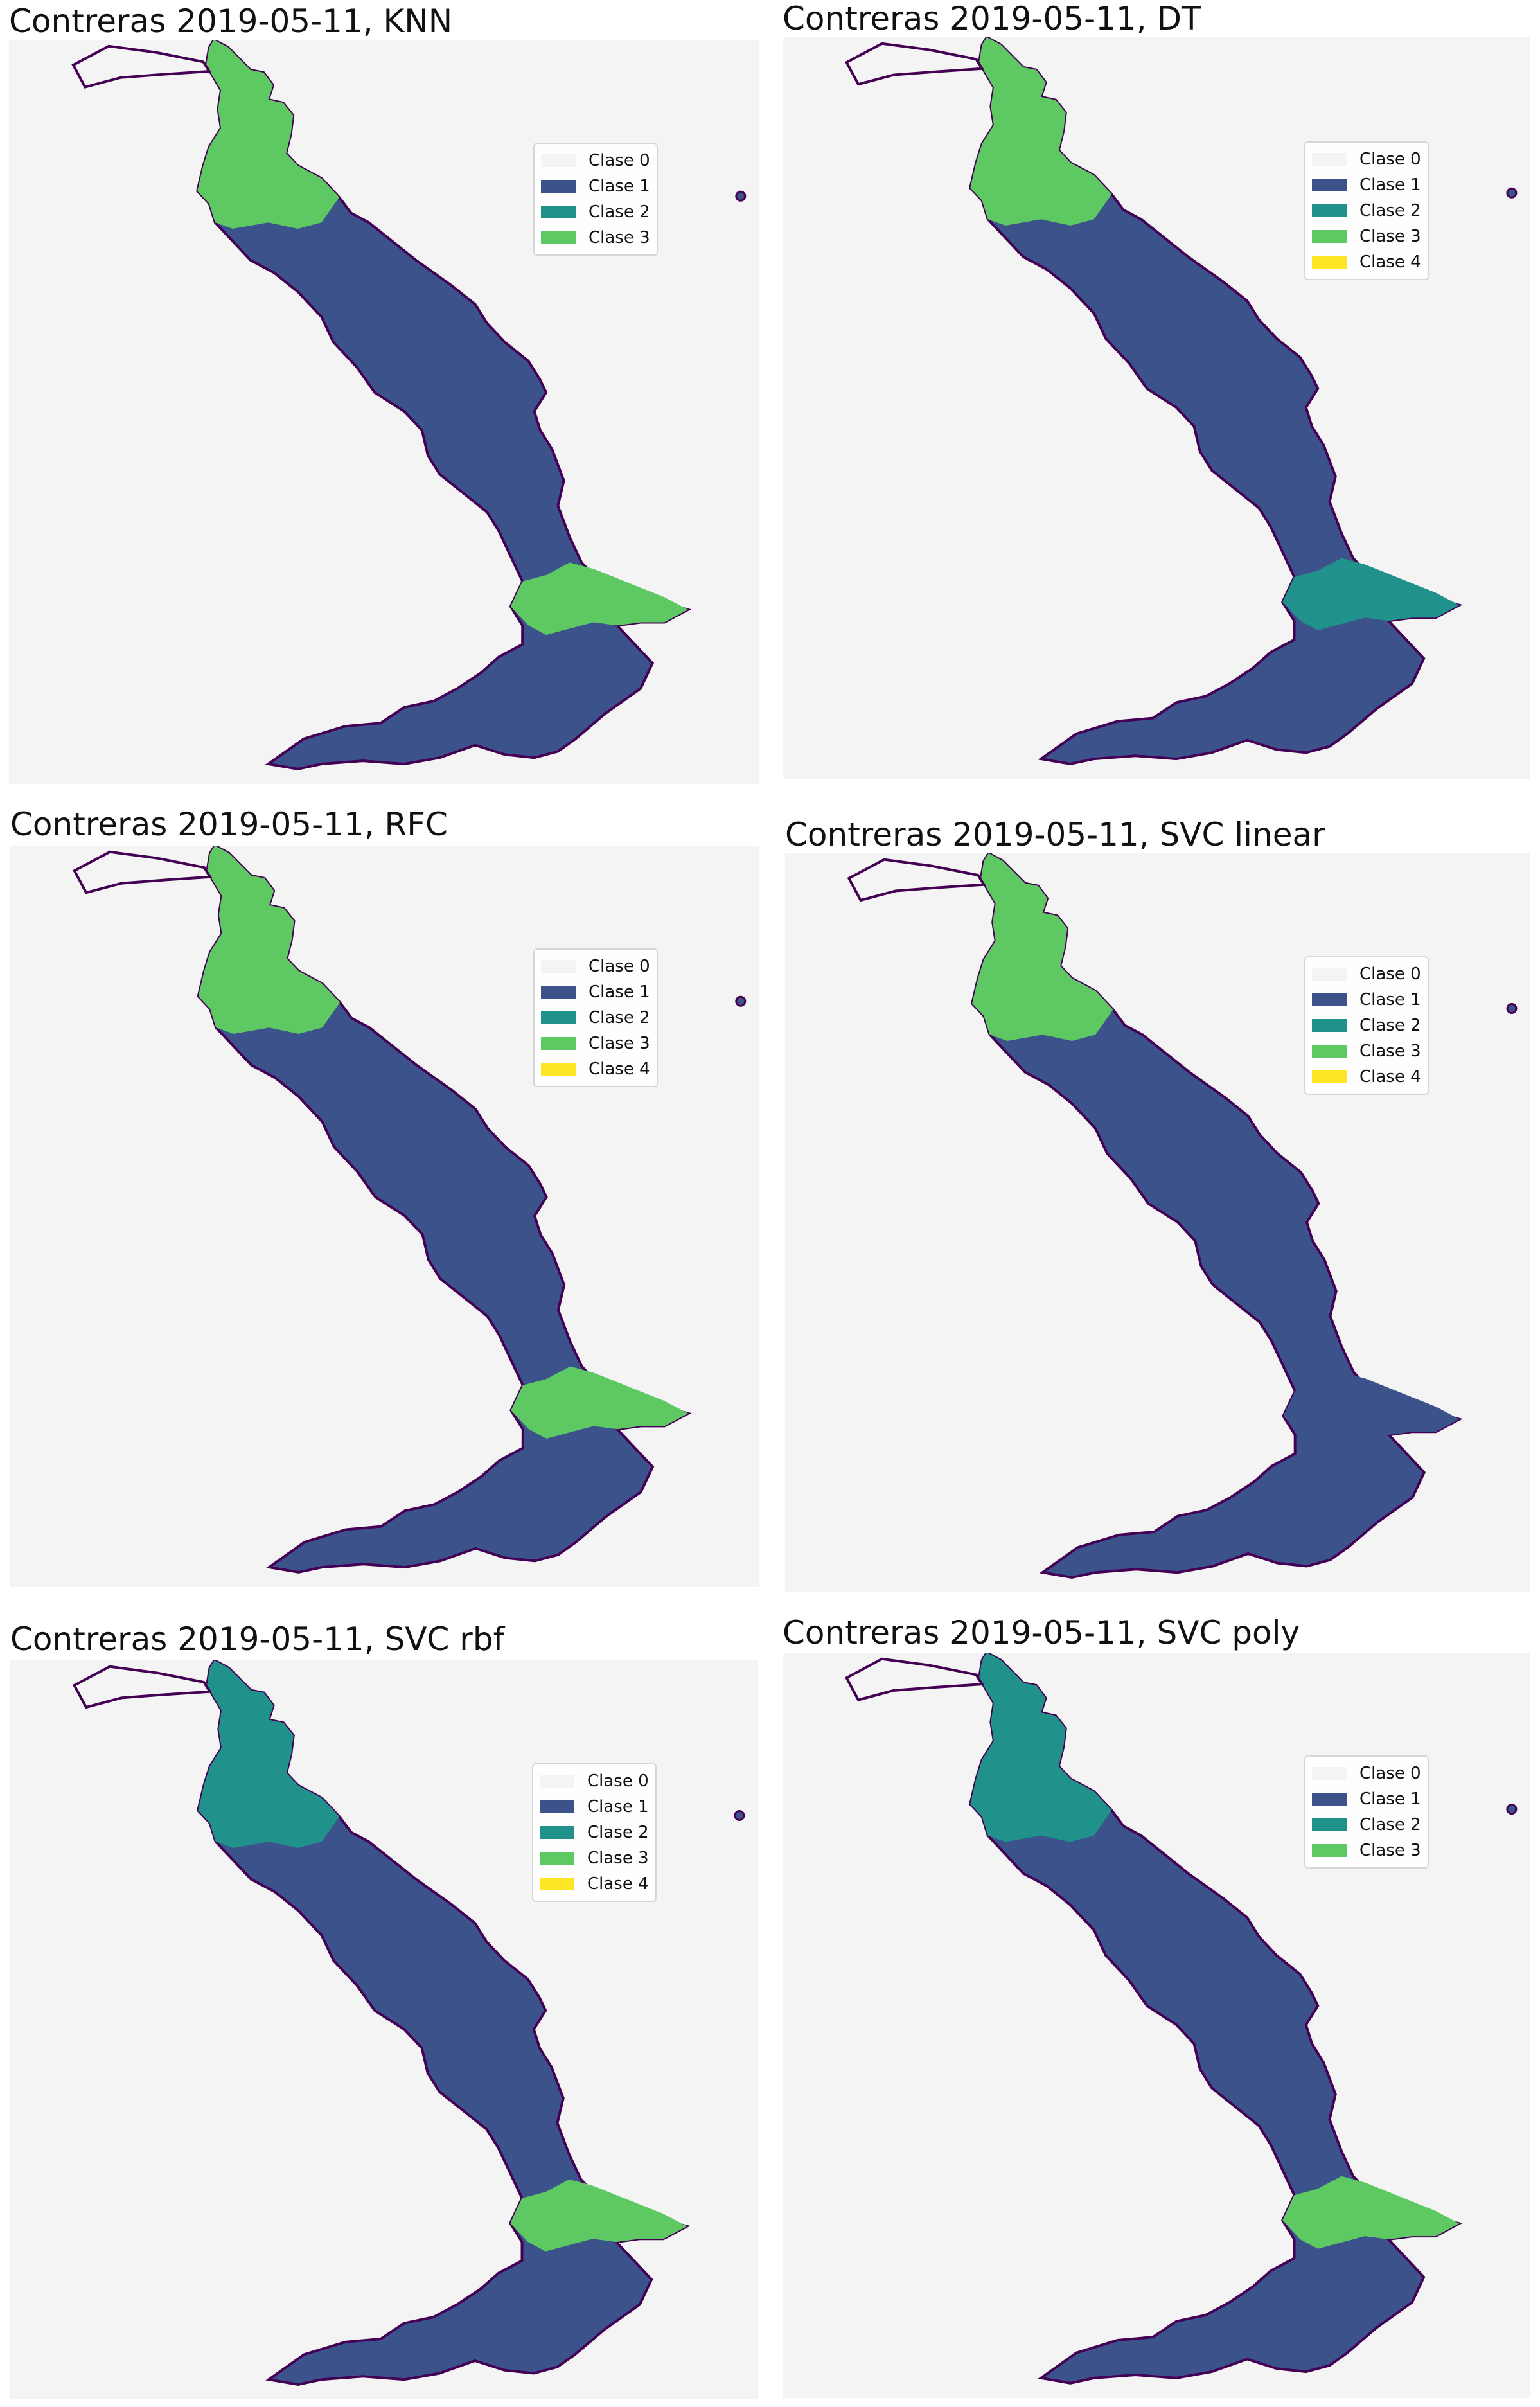  What do you see at coordinates (992, 19) in the screenshot?
I see `panel-title: Contreras 2019-05-11, DT` at bounding box center [992, 19].